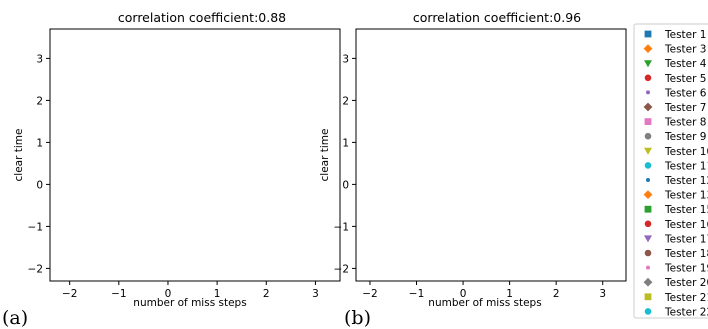 Image resolution: width=708 pixels, height=329 pixels. Describe the element at coordinates (35, 269) in the screenshot. I see `panel-a-y-tick-label: −2` at that location.